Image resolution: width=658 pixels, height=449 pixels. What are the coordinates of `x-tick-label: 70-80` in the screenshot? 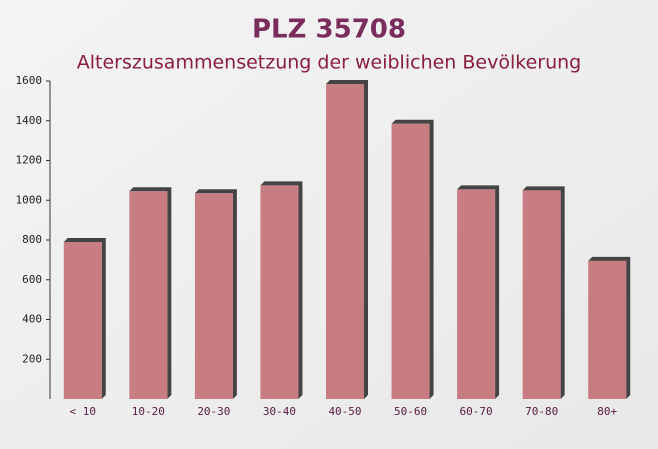 It's located at (541, 411).